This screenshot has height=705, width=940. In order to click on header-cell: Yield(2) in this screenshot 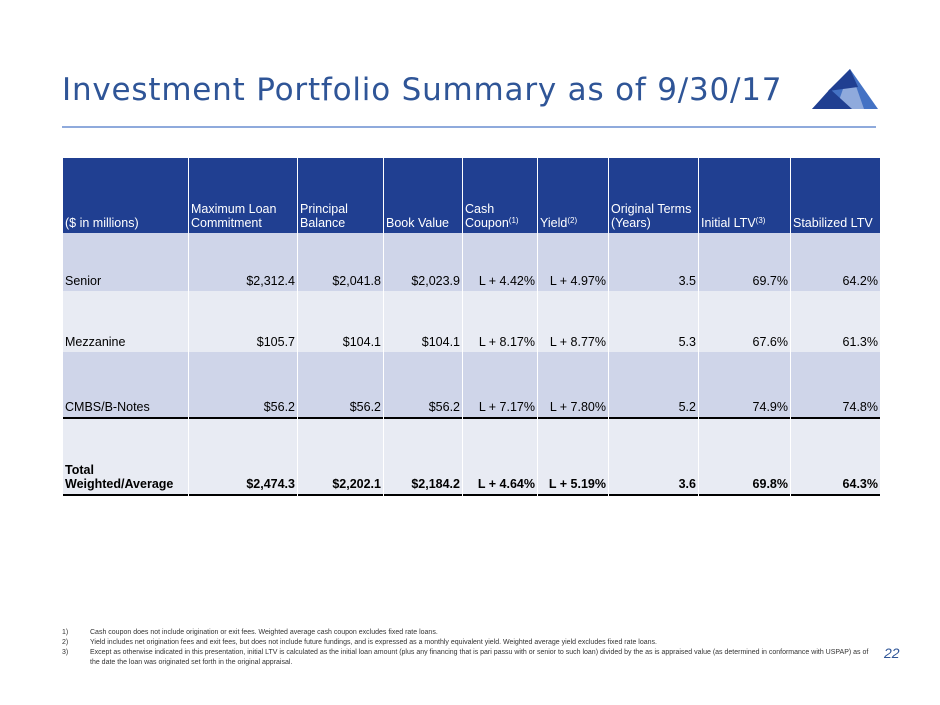, I will do `click(573, 195)`.